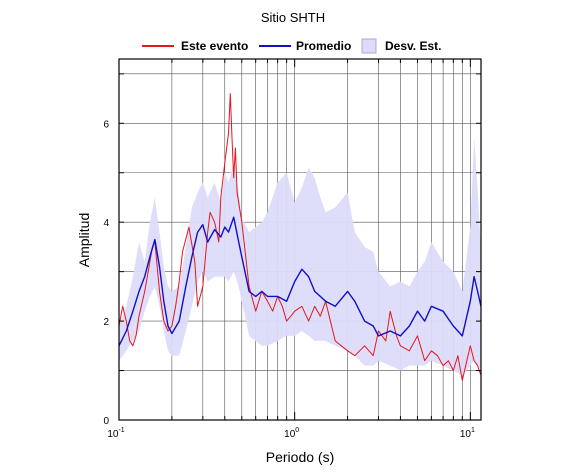 This screenshot has width=586, height=475. Describe the element at coordinates (369, 46) in the screenshot. I see `legend-swatch-desv-est` at that location.